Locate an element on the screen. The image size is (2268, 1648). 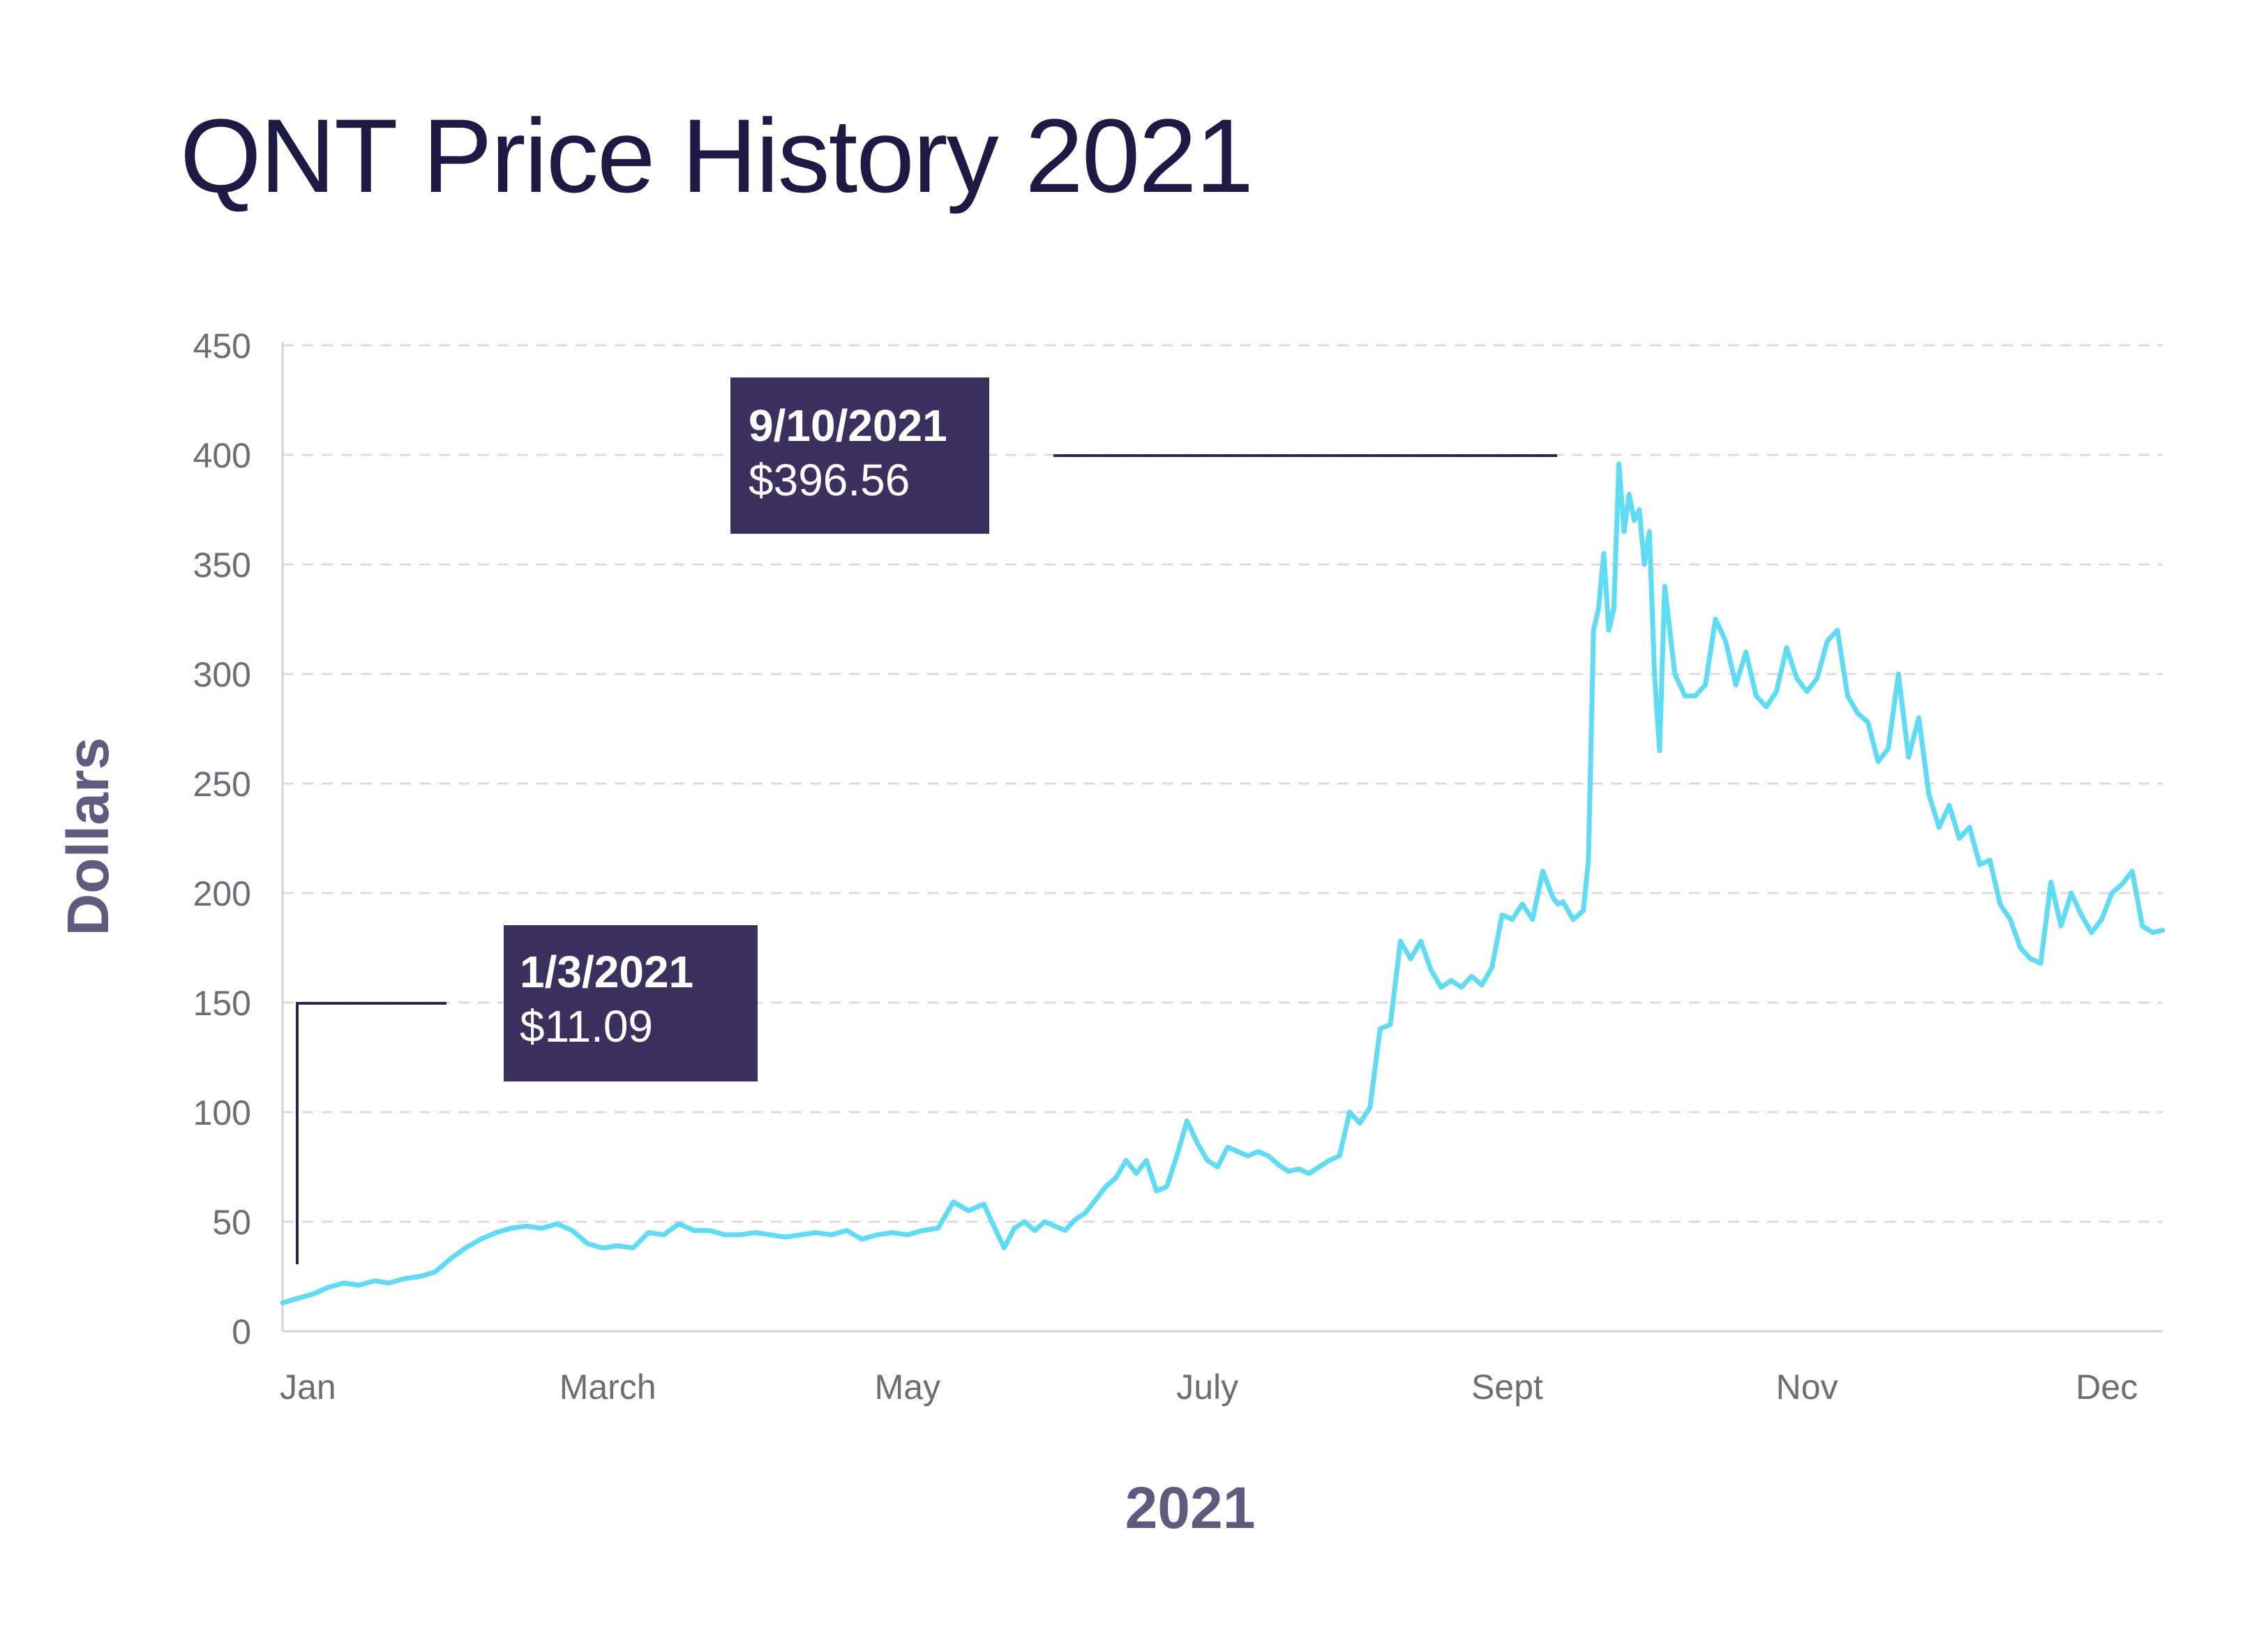
x-tick-label: March is located at coordinates (608, 1387).